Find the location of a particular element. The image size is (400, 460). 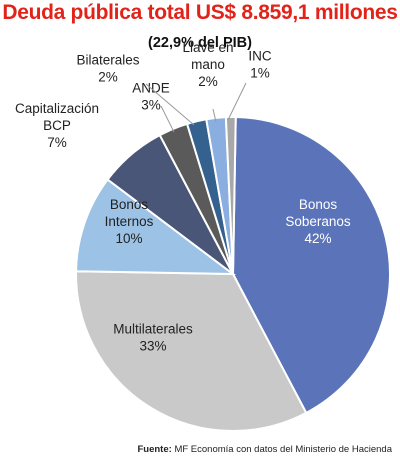

slice-value-label: 7% is located at coordinates (57, 142).